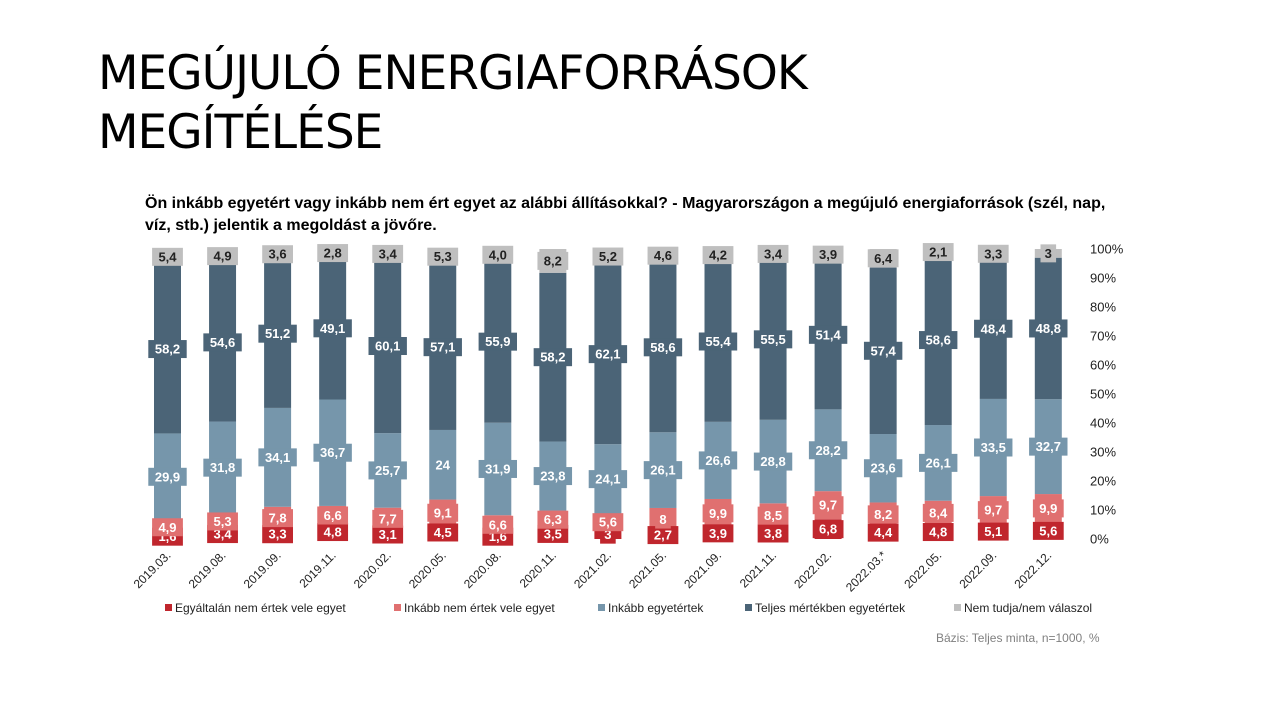 This screenshot has height=720, width=1280. I want to click on legend-item: Egyáltalán nem értek vele egyet, so click(255, 608).